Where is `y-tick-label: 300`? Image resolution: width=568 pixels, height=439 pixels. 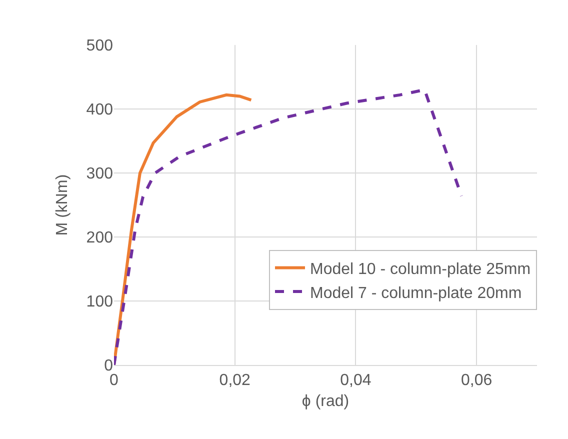 y-tick-label: 300 is located at coordinates (100, 174).